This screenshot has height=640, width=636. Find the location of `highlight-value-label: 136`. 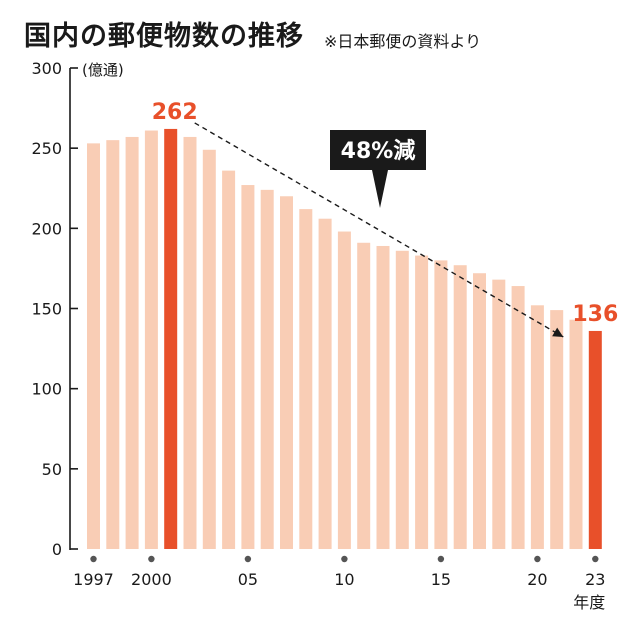

highlight-value-label: 136 is located at coordinates (595, 314).